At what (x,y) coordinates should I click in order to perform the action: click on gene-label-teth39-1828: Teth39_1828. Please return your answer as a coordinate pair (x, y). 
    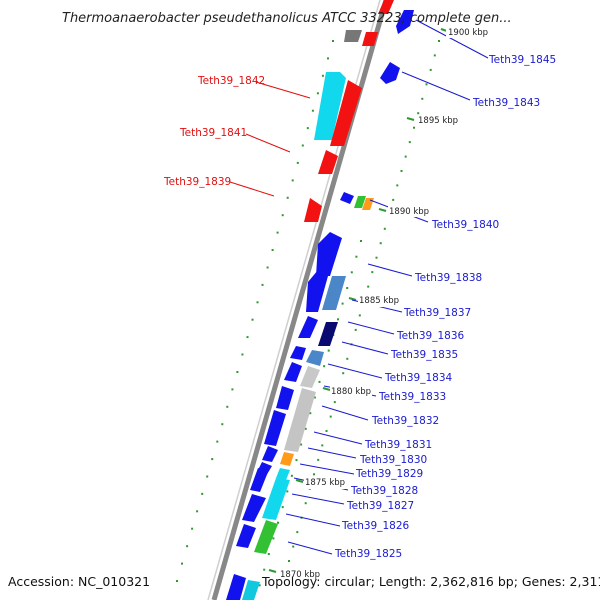
    Looking at the image, I should click on (384, 491).